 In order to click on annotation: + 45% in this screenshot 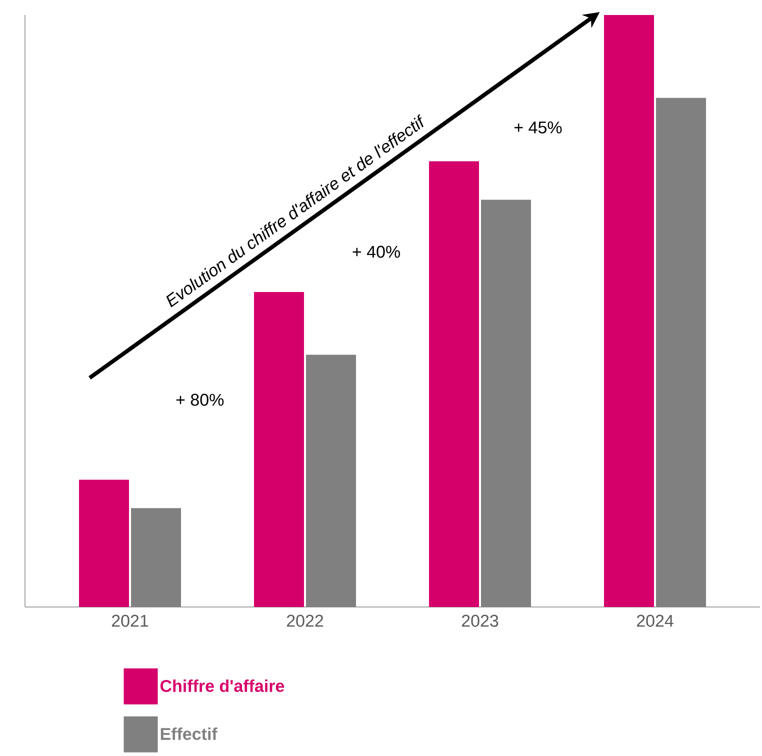, I will do `click(538, 128)`.